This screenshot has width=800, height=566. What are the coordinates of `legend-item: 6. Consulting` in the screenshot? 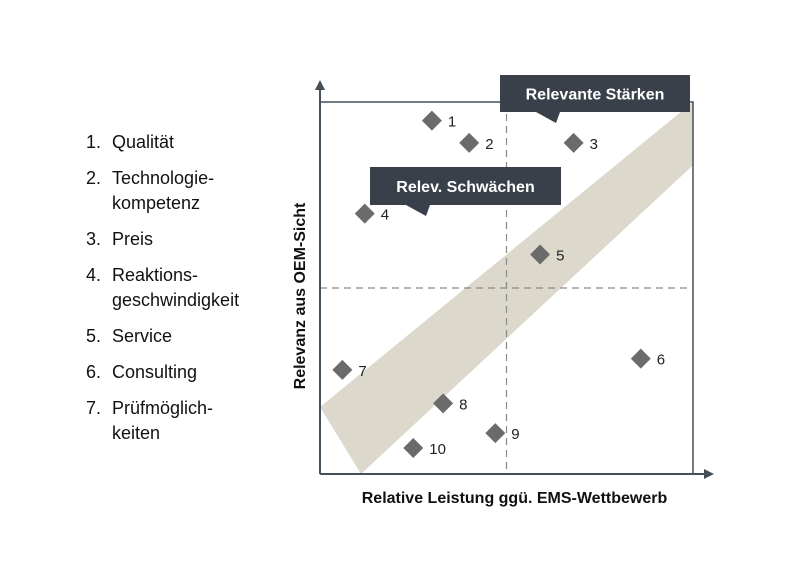 It's located at (186, 372).